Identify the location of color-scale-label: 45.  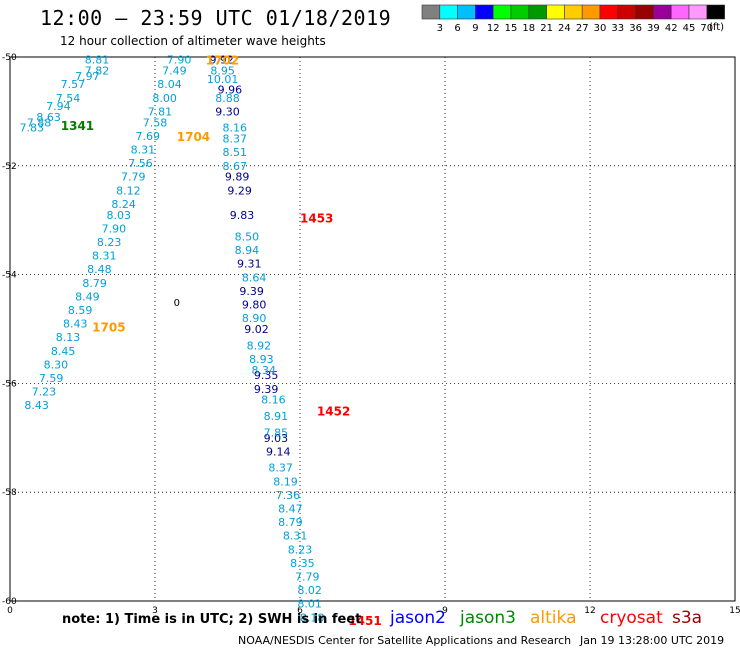
(689, 28).